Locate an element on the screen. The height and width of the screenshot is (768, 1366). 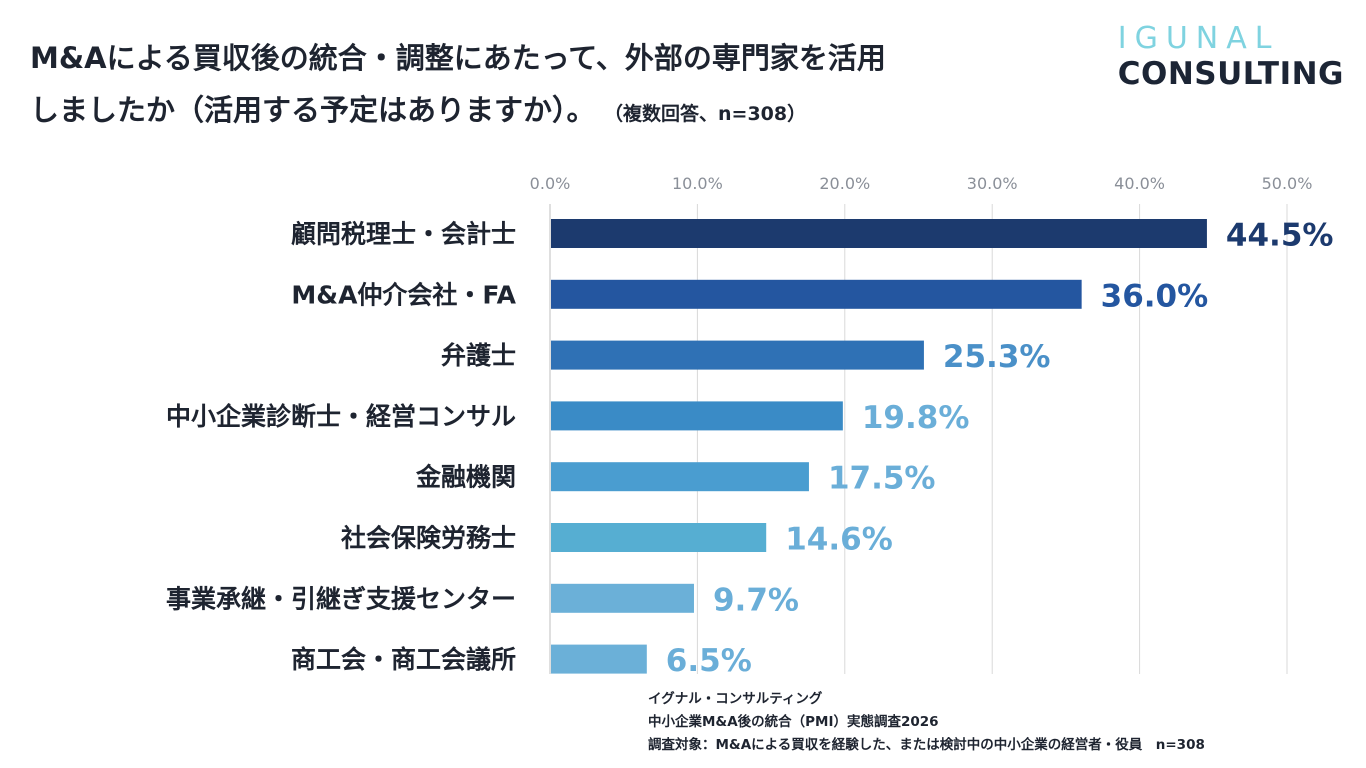
value-label: 44.5% is located at coordinates (1280, 236).